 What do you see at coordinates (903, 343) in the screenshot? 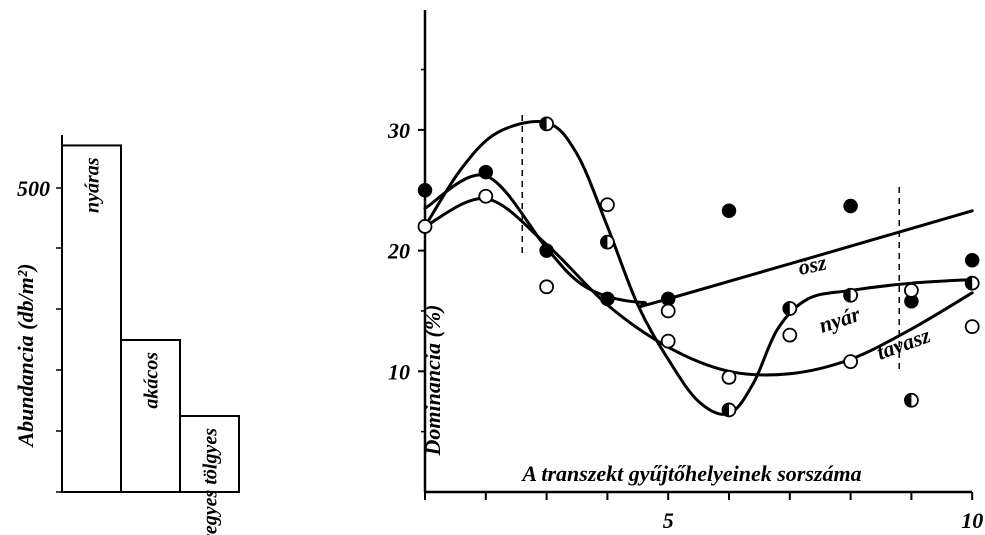
I see `season-label-tavasz: tavasz` at bounding box center [903, 343].